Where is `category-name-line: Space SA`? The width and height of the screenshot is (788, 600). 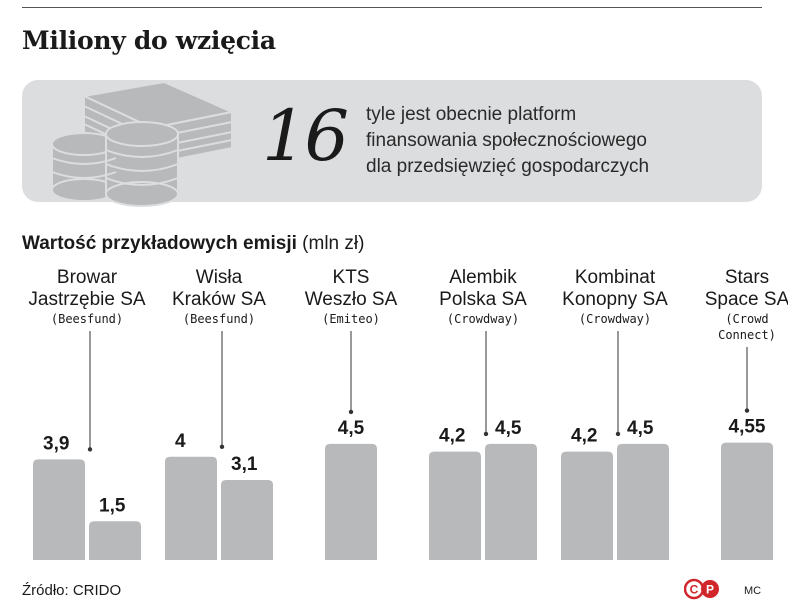
category-name-line: Space SA is located at coordinates (746, 299).